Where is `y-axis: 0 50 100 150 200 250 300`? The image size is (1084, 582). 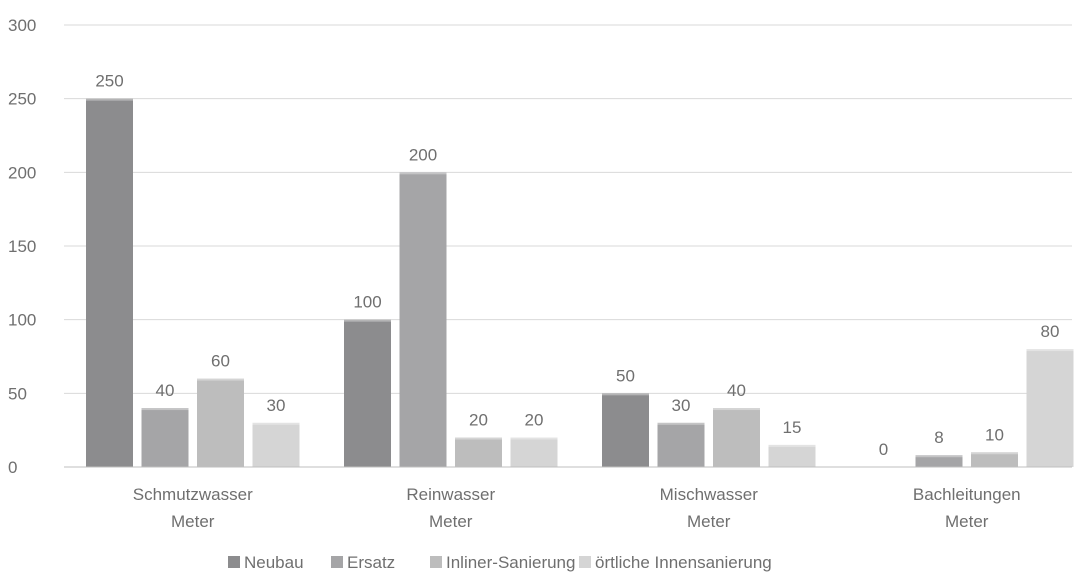
y-axis: 0 50 100 150 200 250 300 is located at coordinates (22, 246).